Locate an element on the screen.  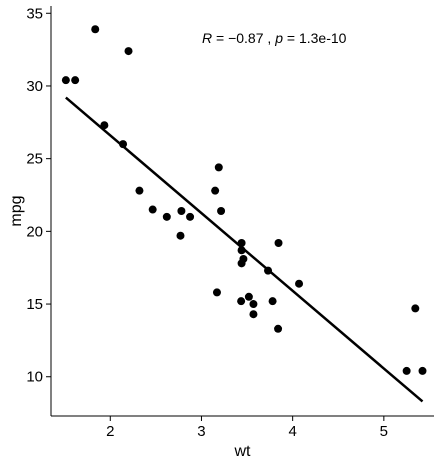
y-tick-label: 15 is located at coordinates (34, 304).